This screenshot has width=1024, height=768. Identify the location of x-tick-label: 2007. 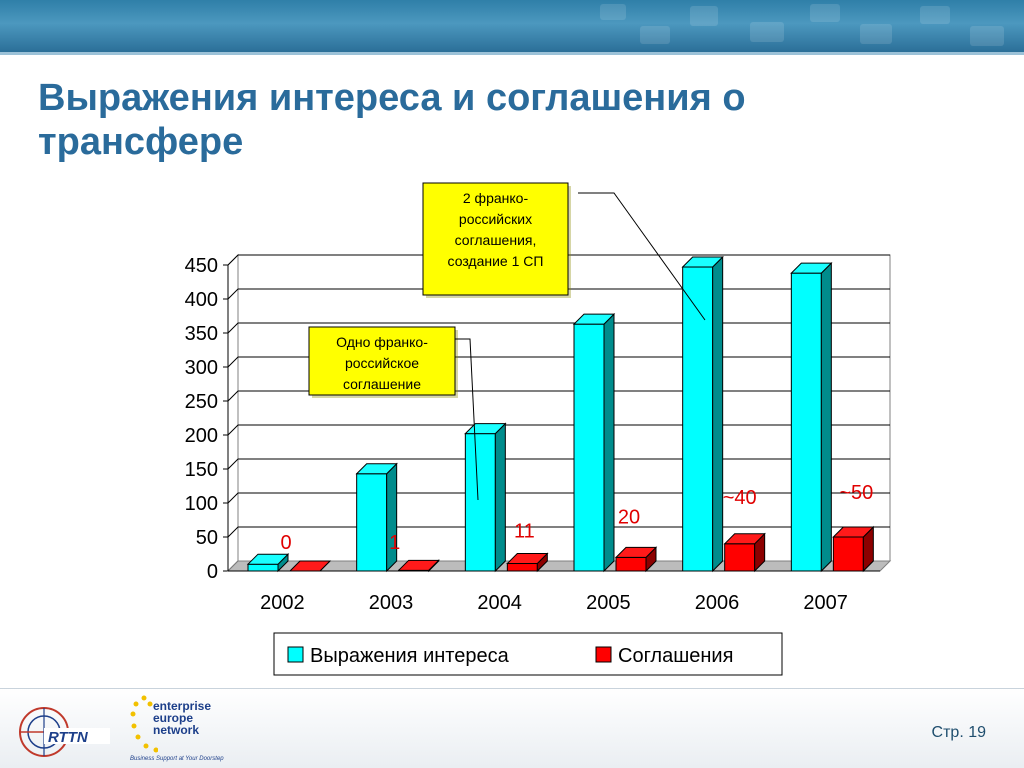
(825, 603).